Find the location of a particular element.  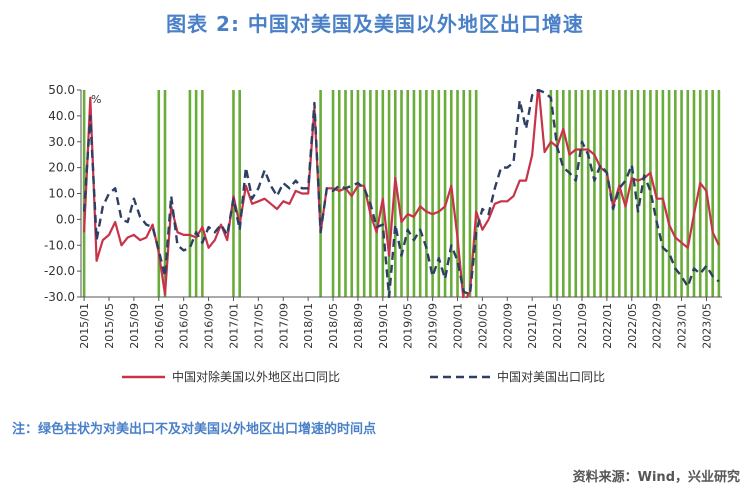

x-tick-label: 2022/01 is located at coordinates (607, 326).